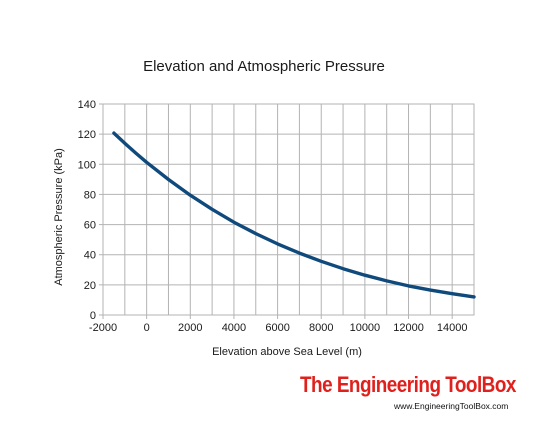  I want to click on x-tick-label: 14000, so click(452, 328).